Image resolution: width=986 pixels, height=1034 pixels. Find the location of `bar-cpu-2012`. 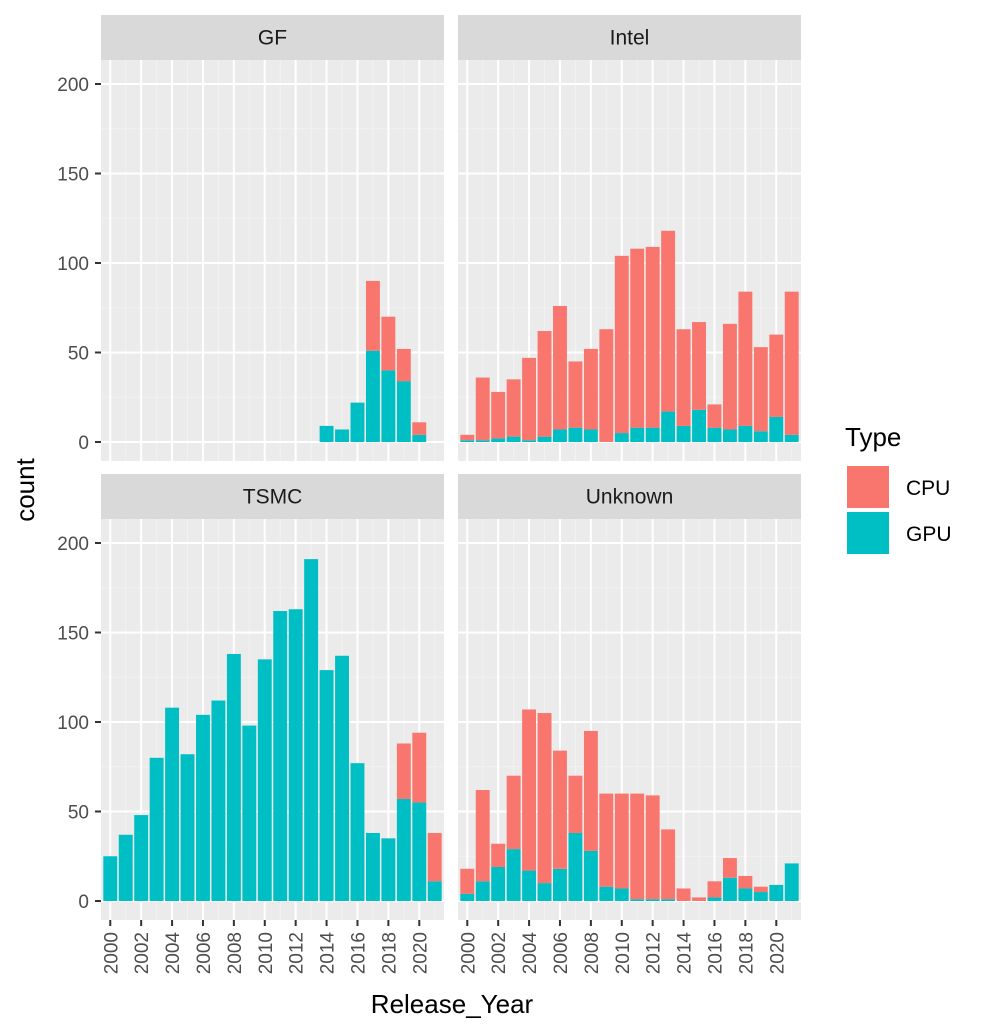

bar-cpu-2012 is located at coordinates (652, 847).